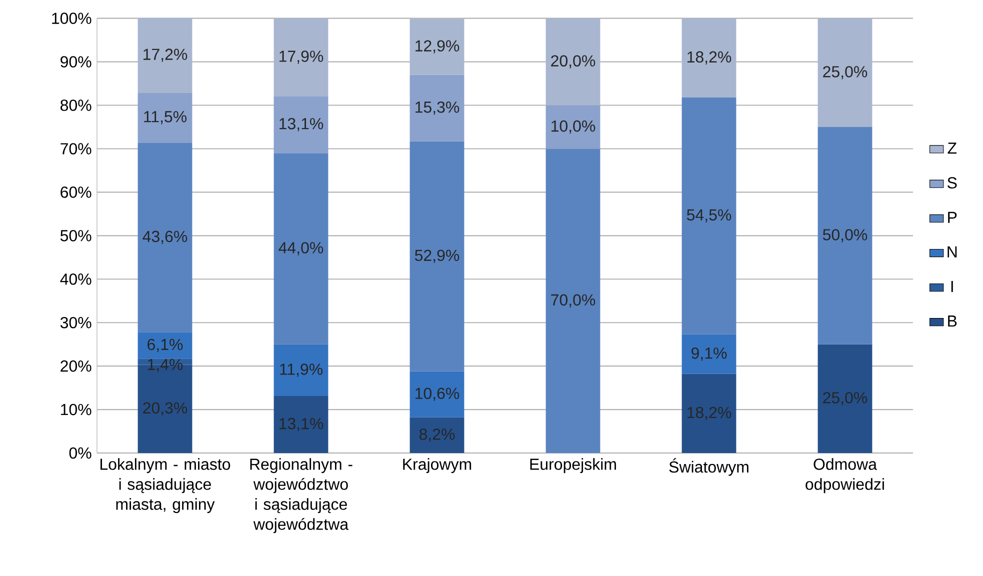 This screenshot has height=576, width=983. Describe the element at coordinates (76, 410) in the screenshot. I see `y-tick-label: 10%` at that location.